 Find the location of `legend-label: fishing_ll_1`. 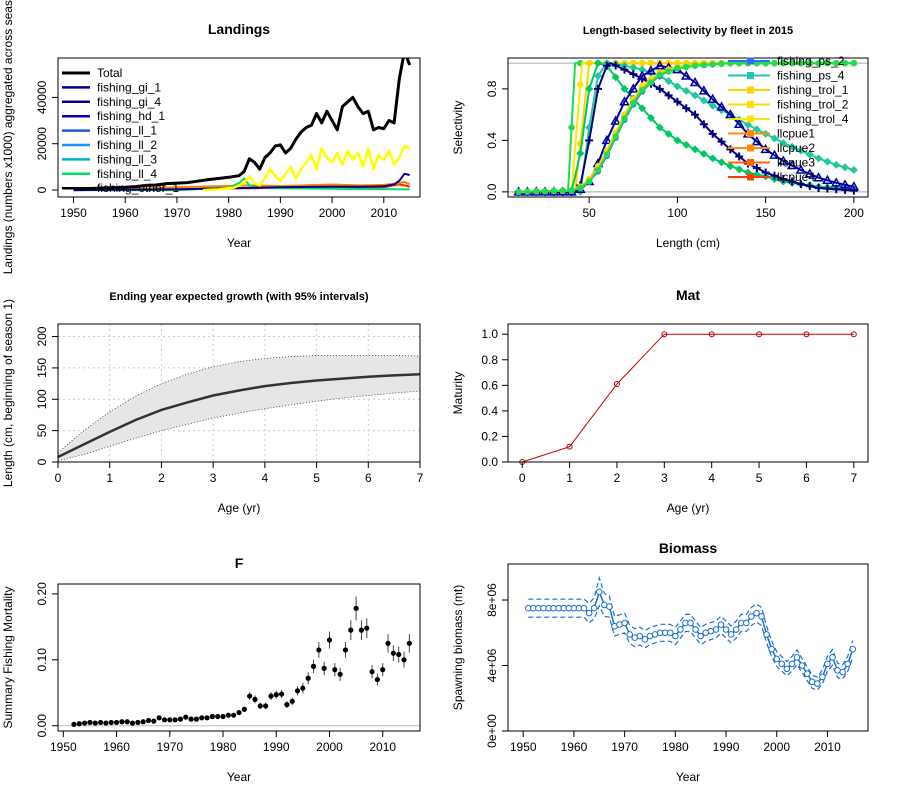

legend-label: fishing_ll_1 is located at coordinates (127, 131).